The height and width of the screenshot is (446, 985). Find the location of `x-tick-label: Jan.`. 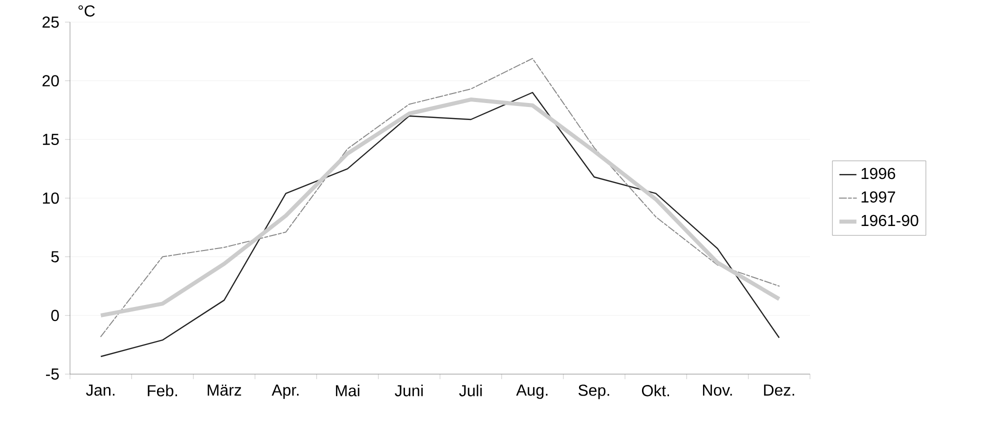

x-tick-label: Jan. is located at coordinates (100, 390).